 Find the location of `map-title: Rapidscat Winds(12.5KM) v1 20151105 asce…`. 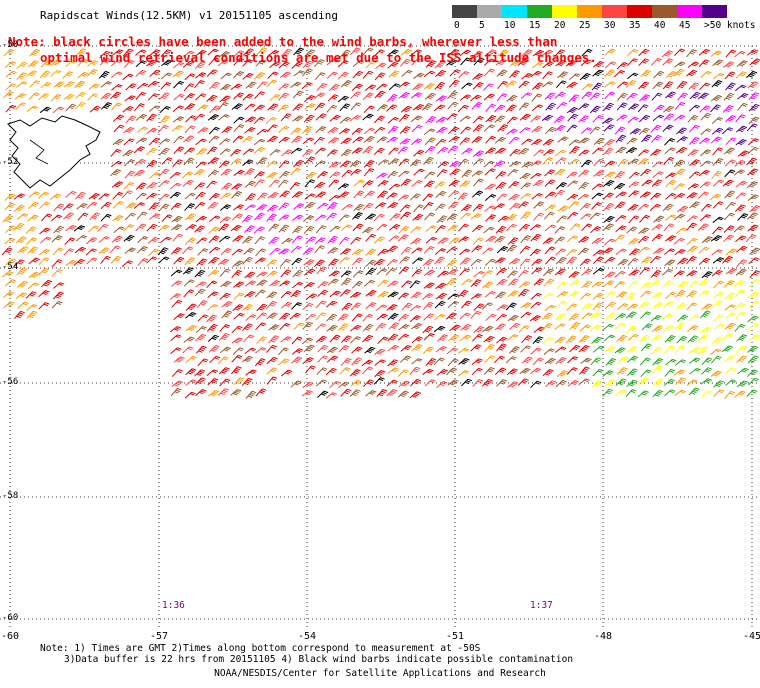

map-title: Rapidscat Winds(12.5KM) v1 20151105 asce… is located at coordinates (189, 15).